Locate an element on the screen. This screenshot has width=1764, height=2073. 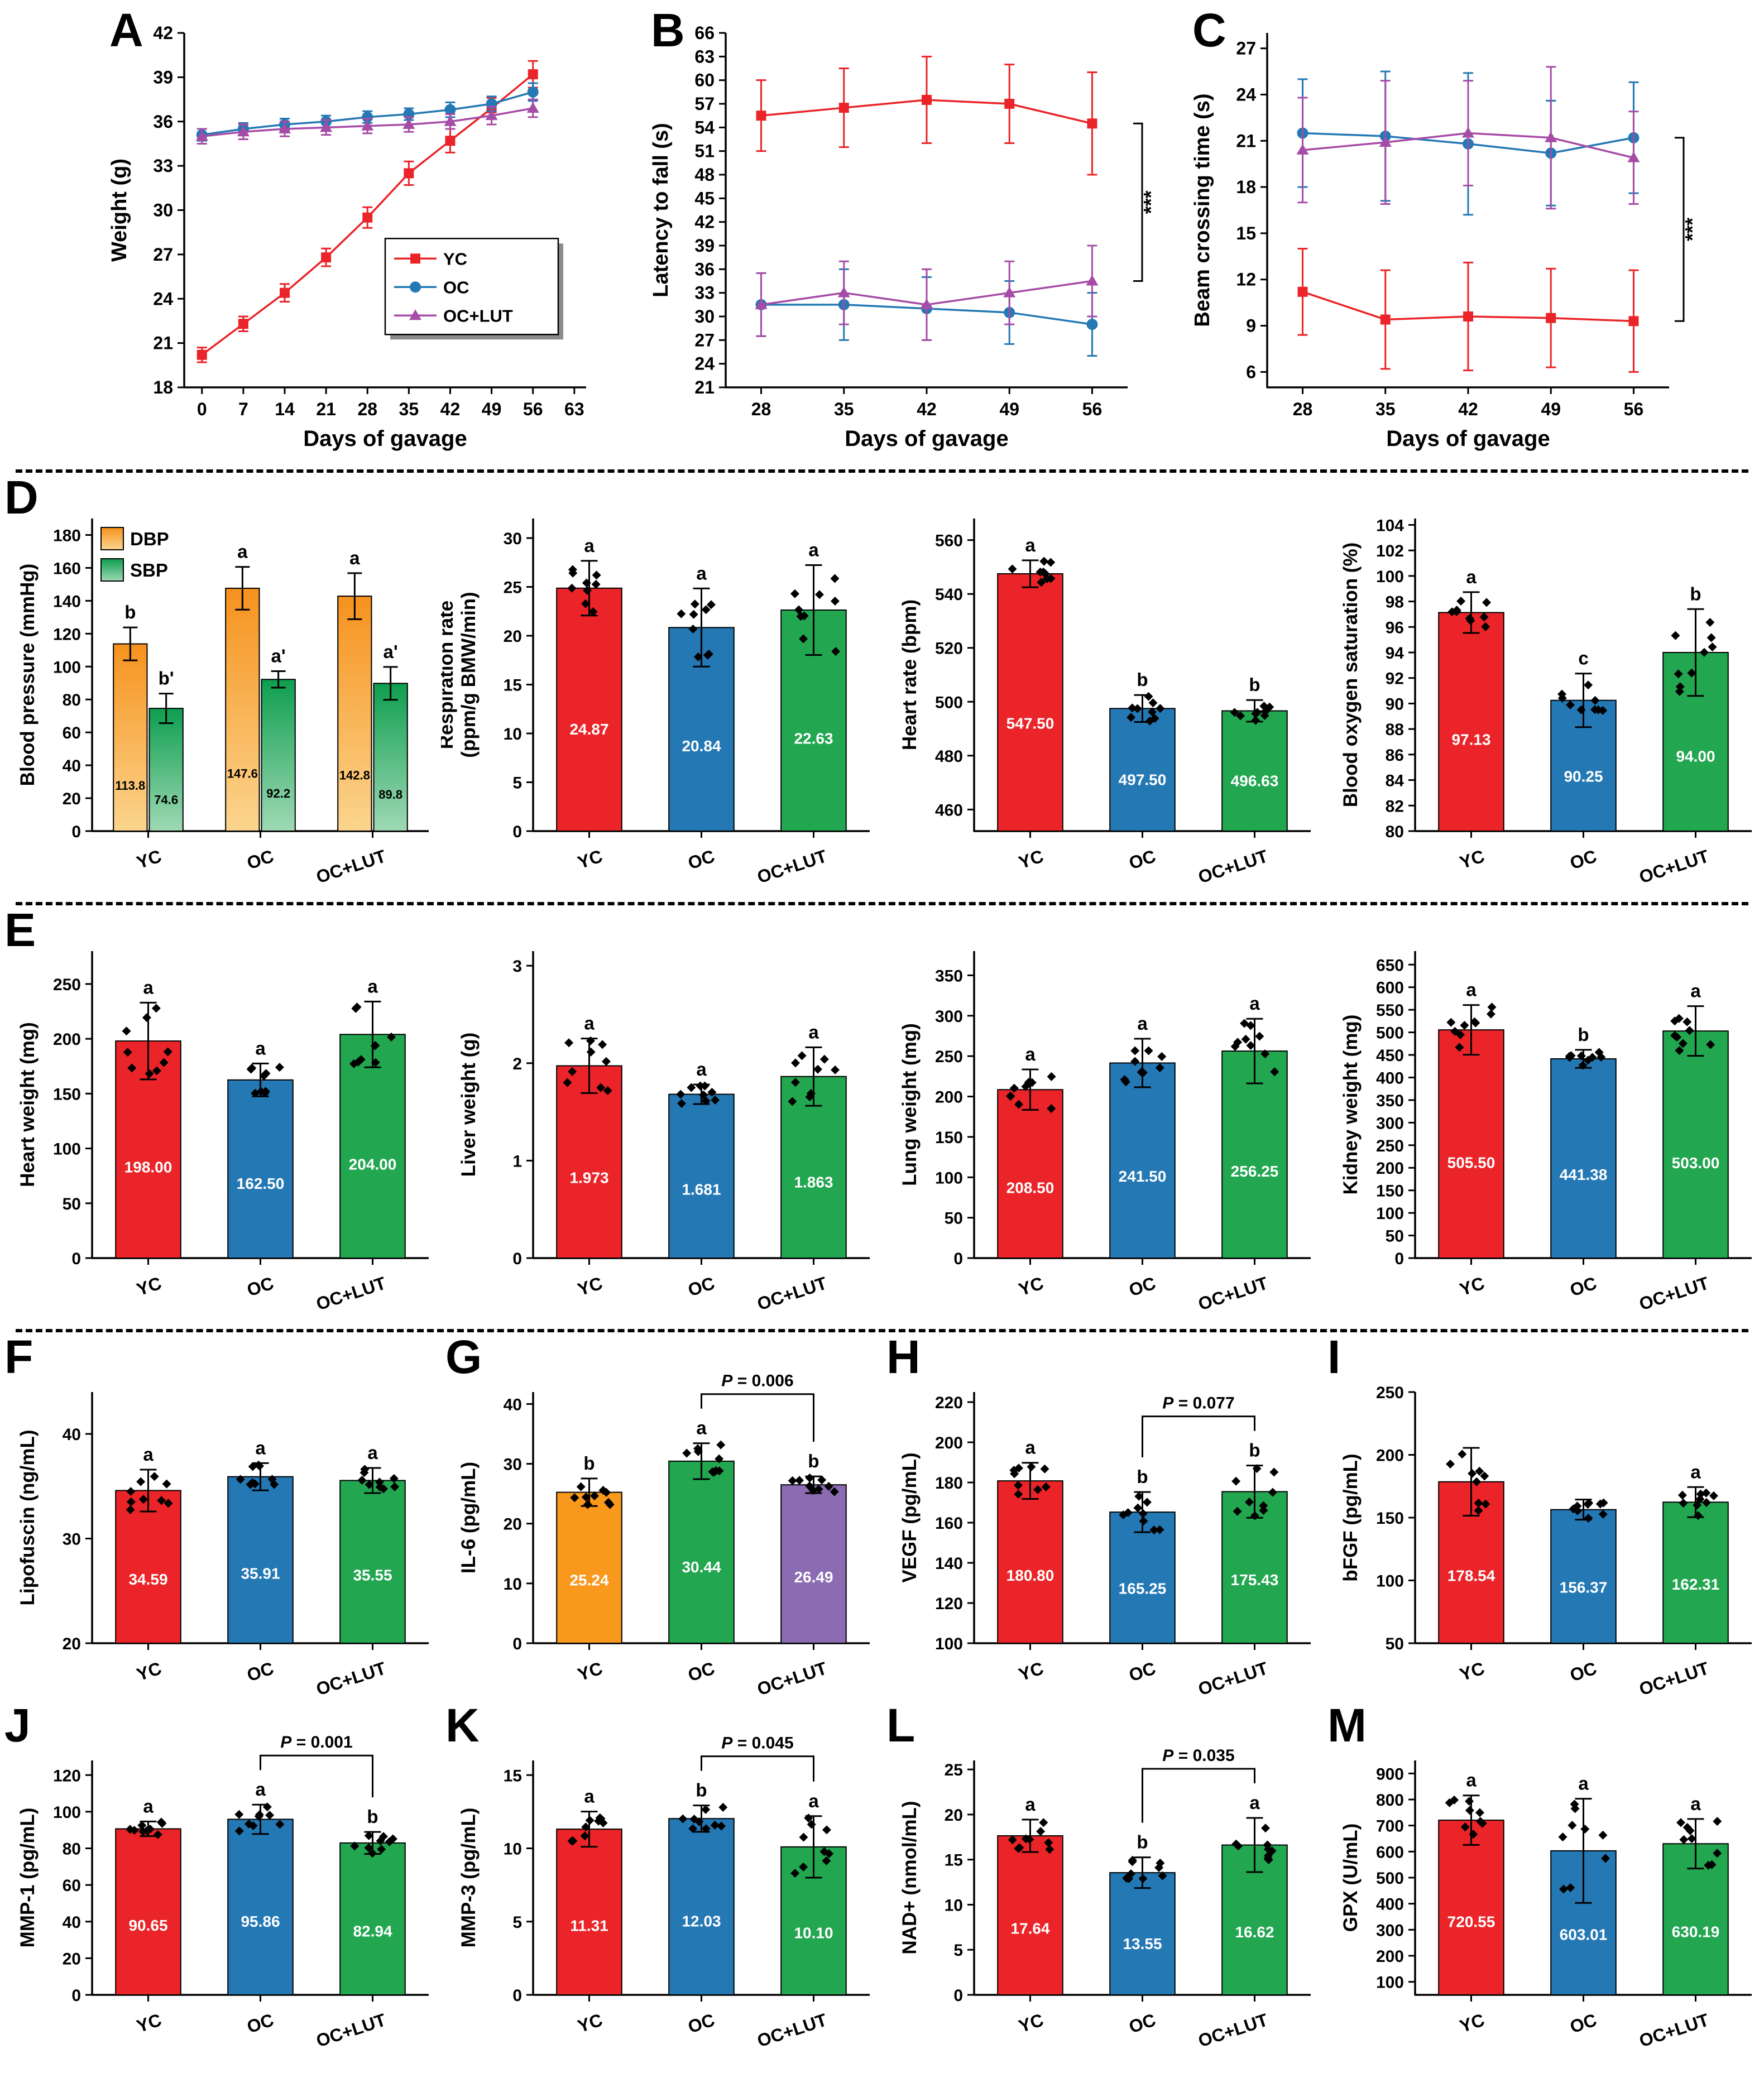
bar-value-label: 90.65 is located at coordinates (147, 1925).